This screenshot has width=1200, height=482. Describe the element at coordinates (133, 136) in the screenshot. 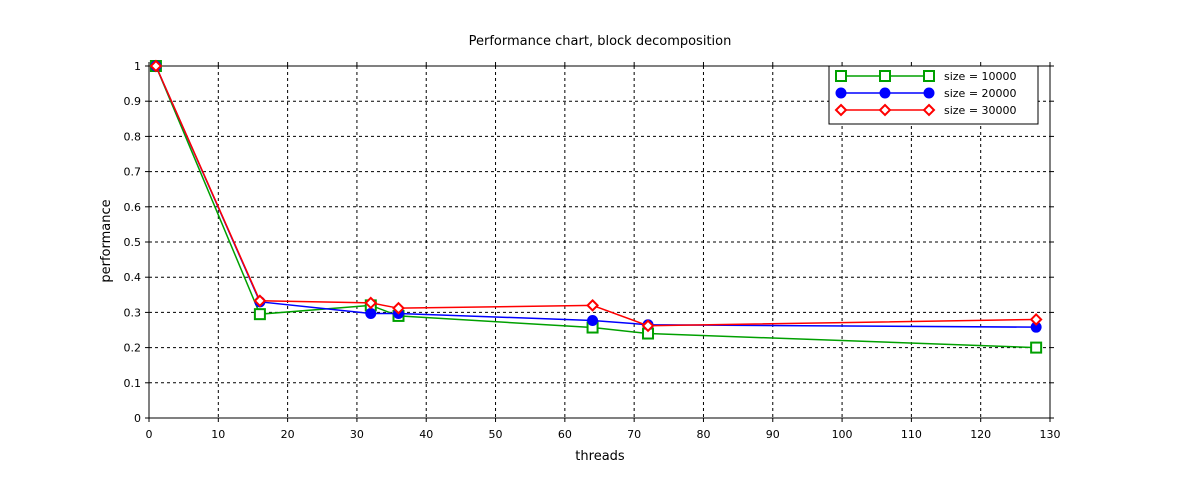

I see `y-tick-label: 0.8` at that location.